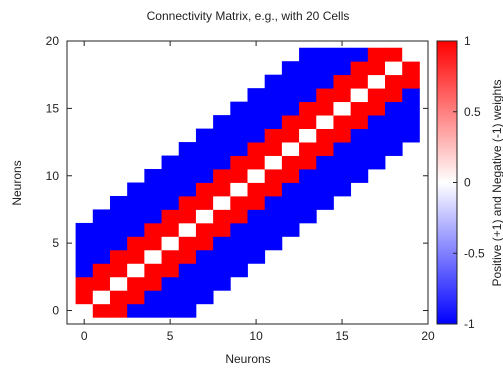 This screenshot has height=375, width=503. Describe the element at coordinates (428, 336) in the screenshot. I see `x-tick-label: 20` at that location.